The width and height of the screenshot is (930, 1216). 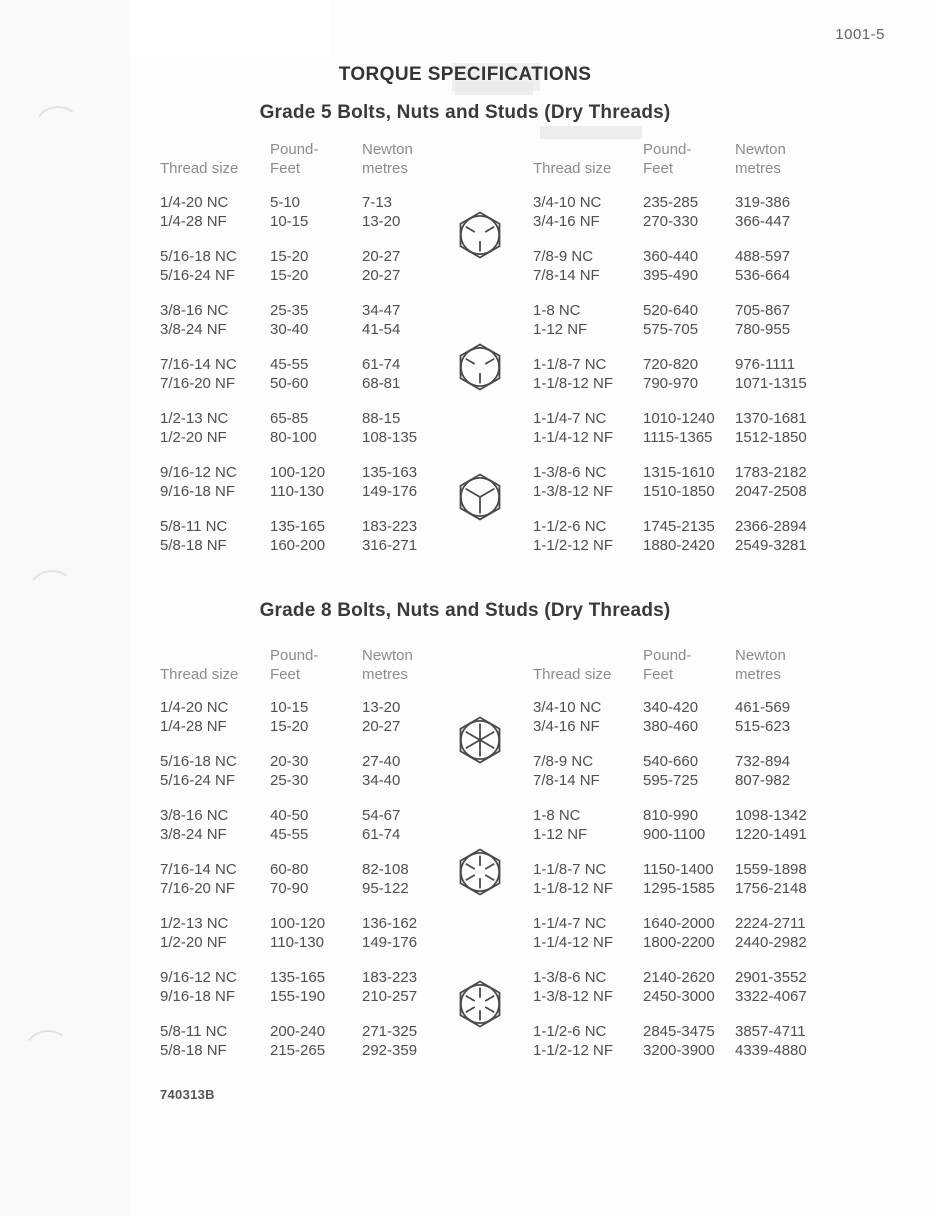 What do you see at coordinates (770, 923) in the screenshot?
I see `newton-metres-cell: 2224-2711` at bounding box center [770, 923].